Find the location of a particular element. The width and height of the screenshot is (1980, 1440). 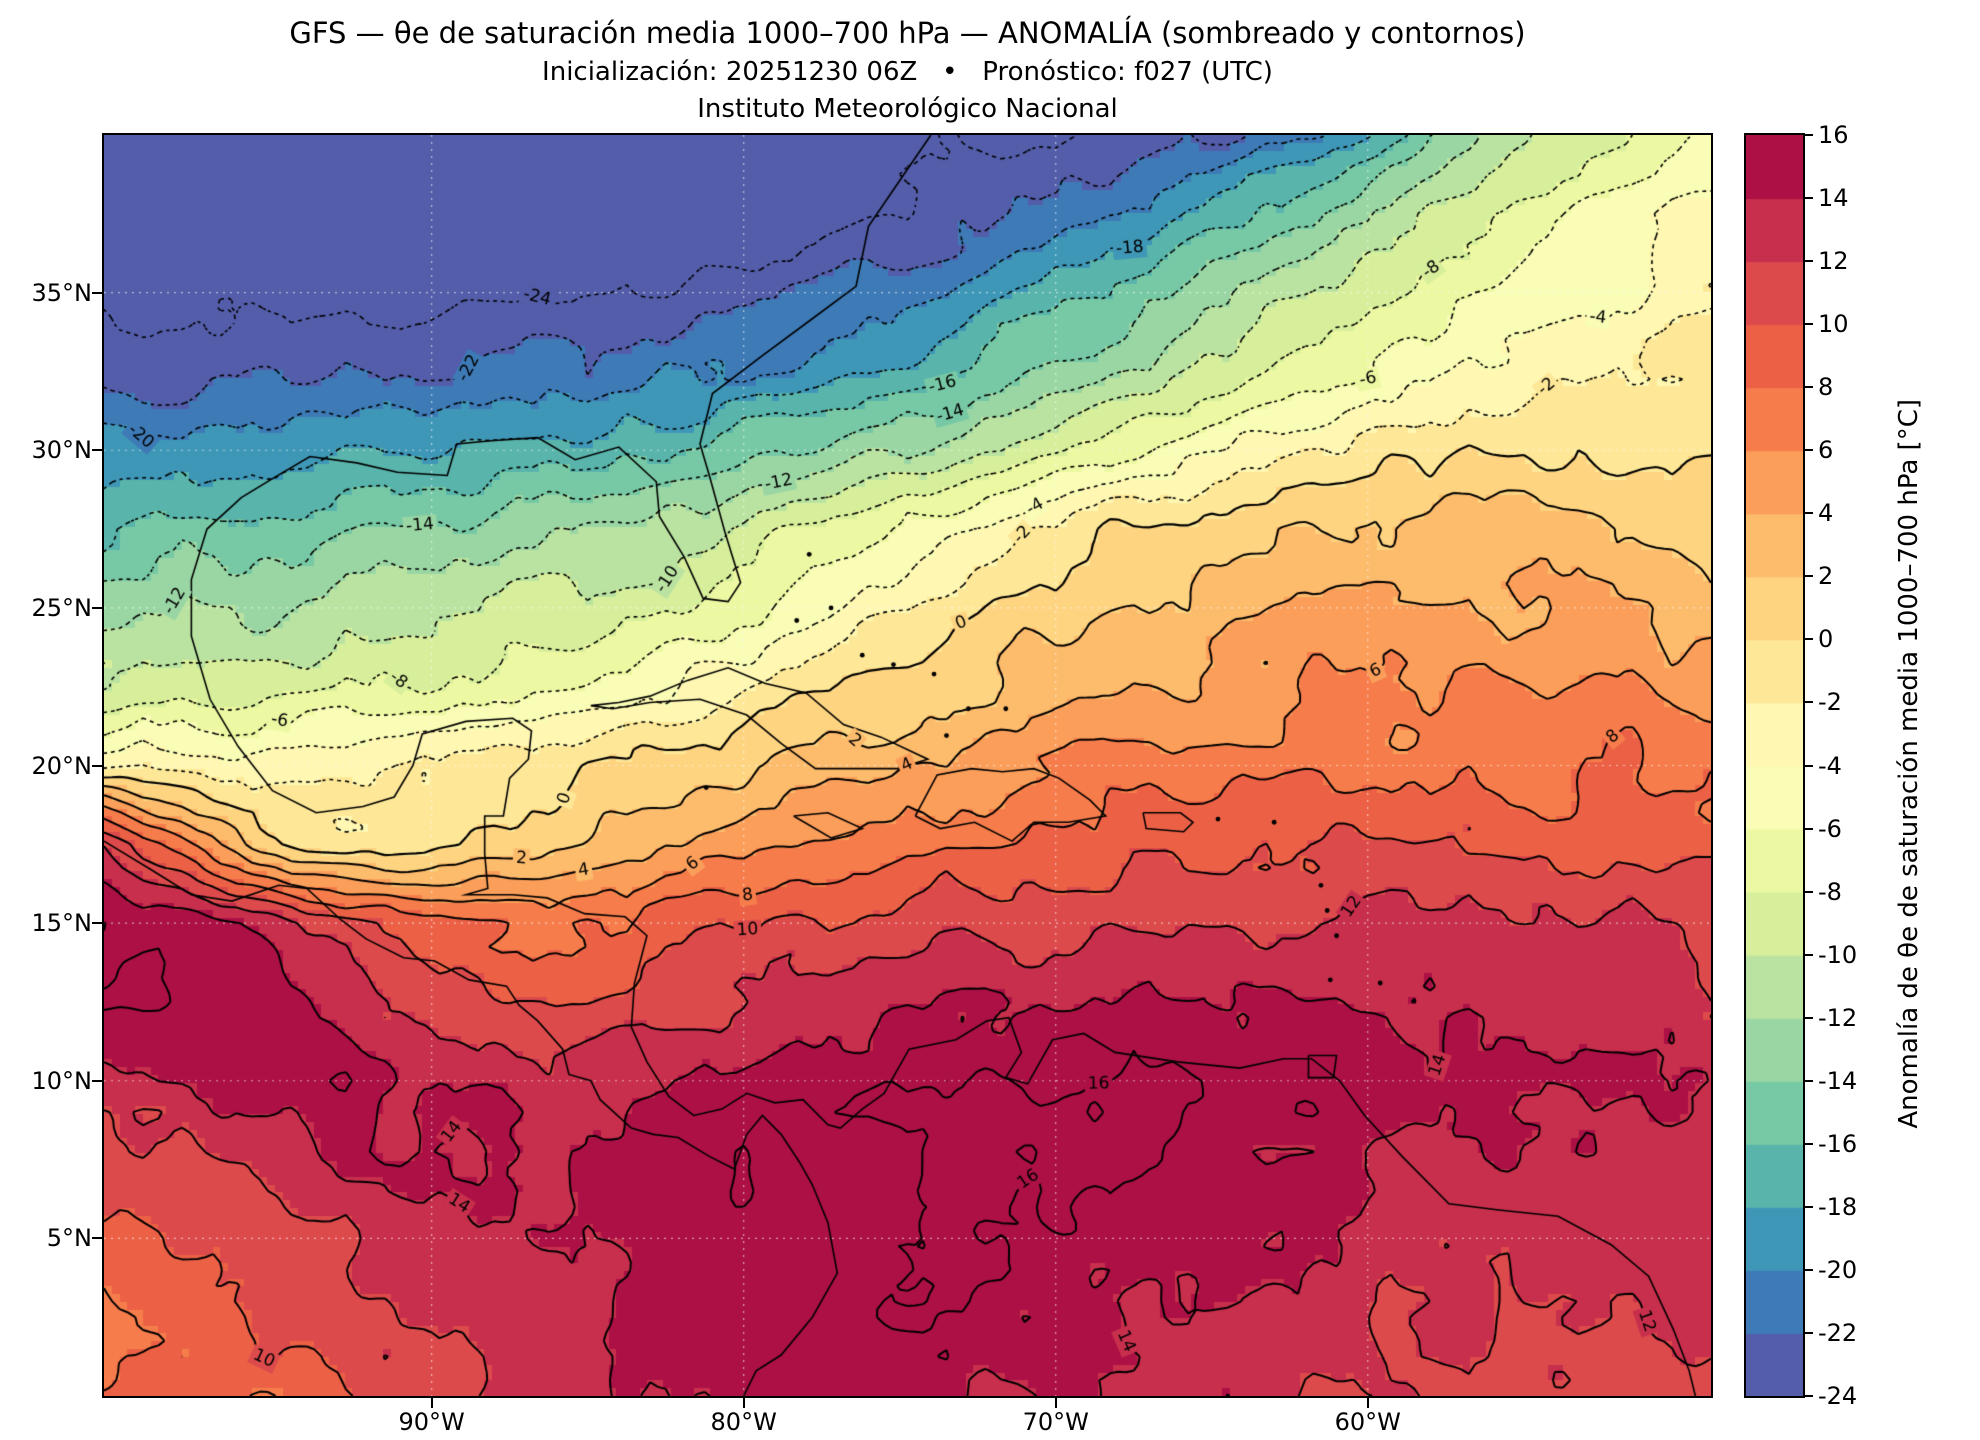

colorbar-tick-label: 6 is located at coordinates (1826, 450).